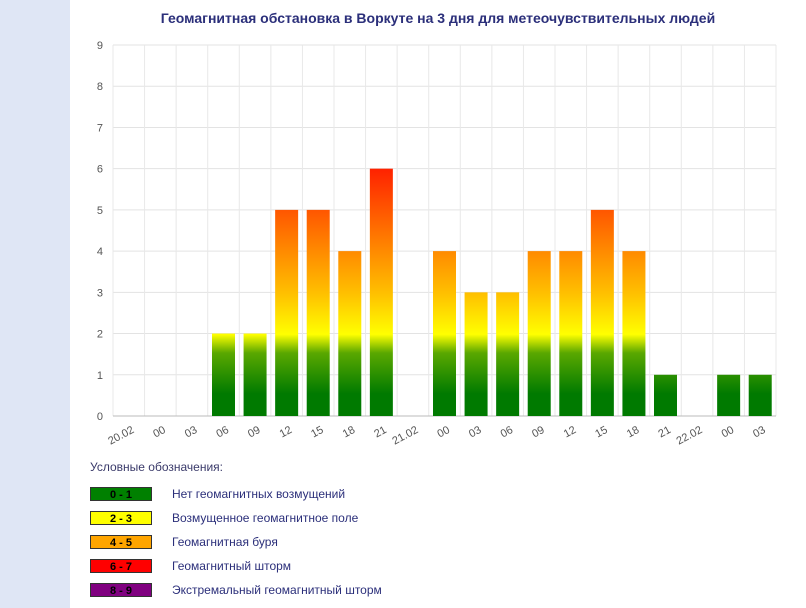 The image size is (806, 608). What do you see at coordinates (100, 417) in the screenshot?
I see `y-tick-label: 0` at bounding box center [100, 417].